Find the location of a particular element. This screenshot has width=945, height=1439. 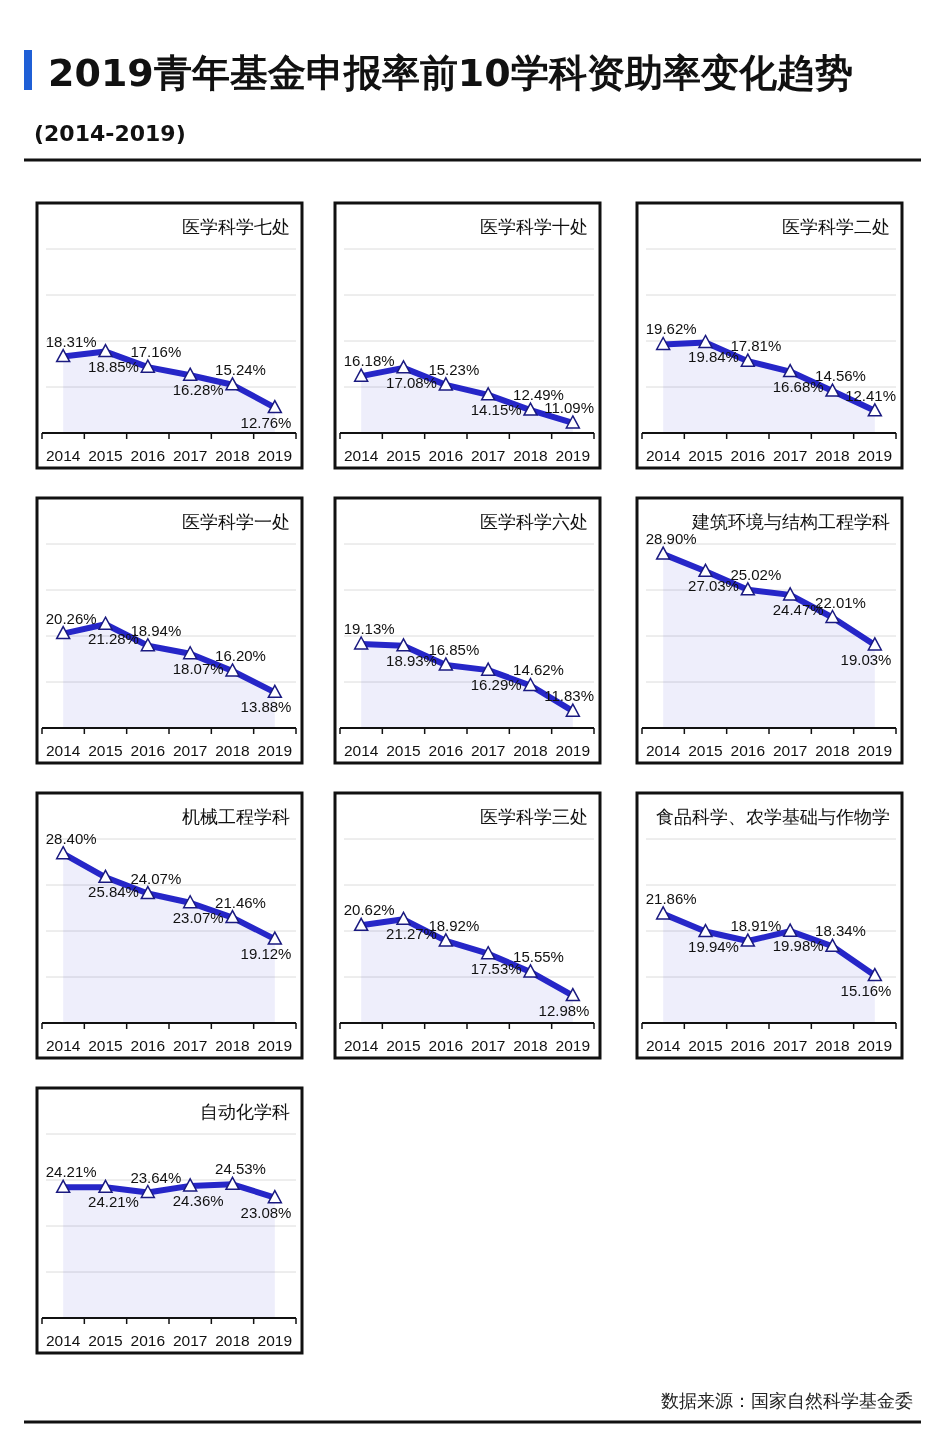

text: 医学科学十处 is located at coordinates (534, 226).